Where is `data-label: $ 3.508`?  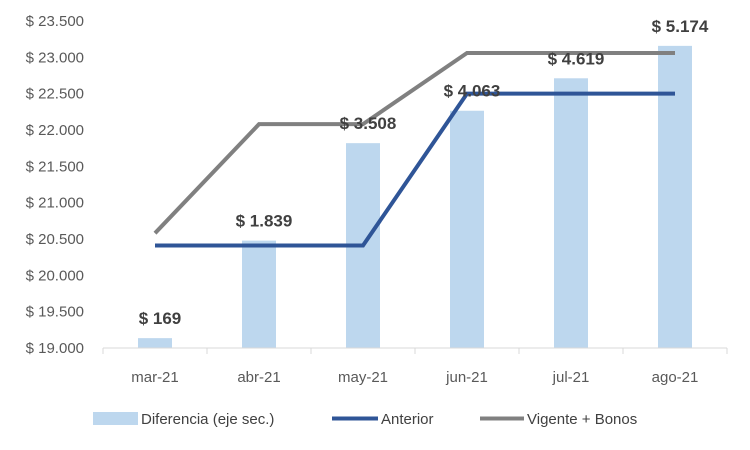 data-label: $ 3.508 is located at coordinates (368, 123).